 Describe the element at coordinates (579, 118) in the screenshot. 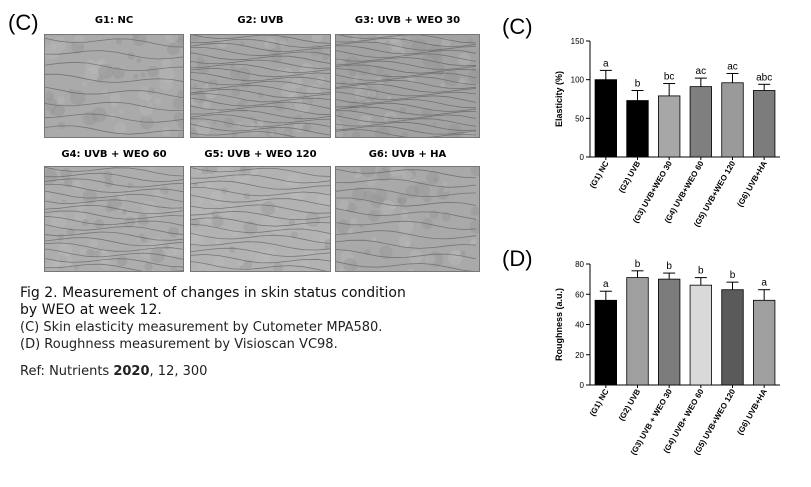

I see `y-tick-label: 50` at that location.